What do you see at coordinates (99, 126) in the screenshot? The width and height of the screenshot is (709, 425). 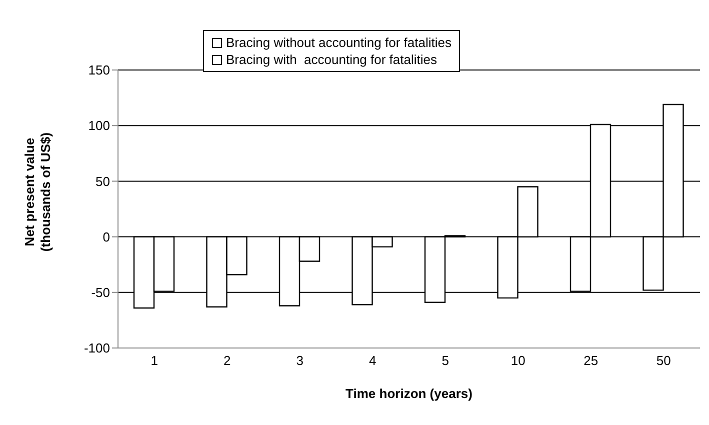 I see `y-tick-label: 100` at bounding box center [99, 126].